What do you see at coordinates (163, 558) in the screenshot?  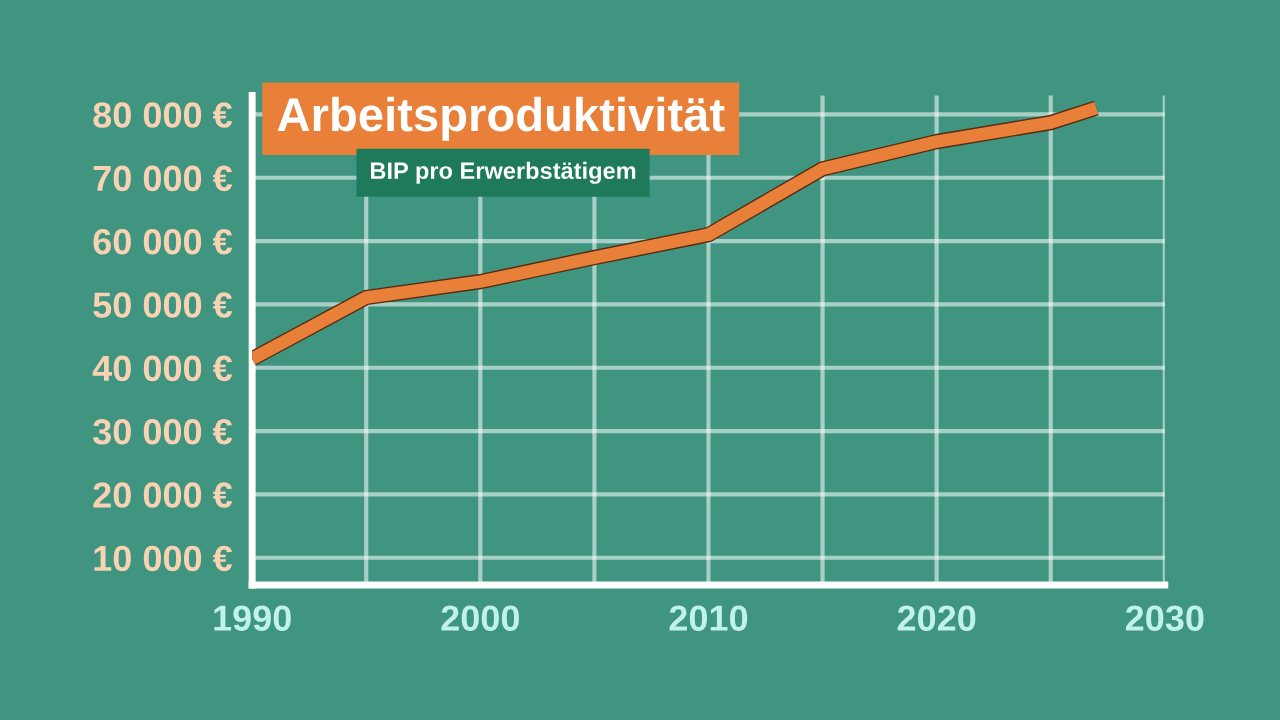 I see `y-tick-label: 10 000 €` at bounding box center [163, 558].